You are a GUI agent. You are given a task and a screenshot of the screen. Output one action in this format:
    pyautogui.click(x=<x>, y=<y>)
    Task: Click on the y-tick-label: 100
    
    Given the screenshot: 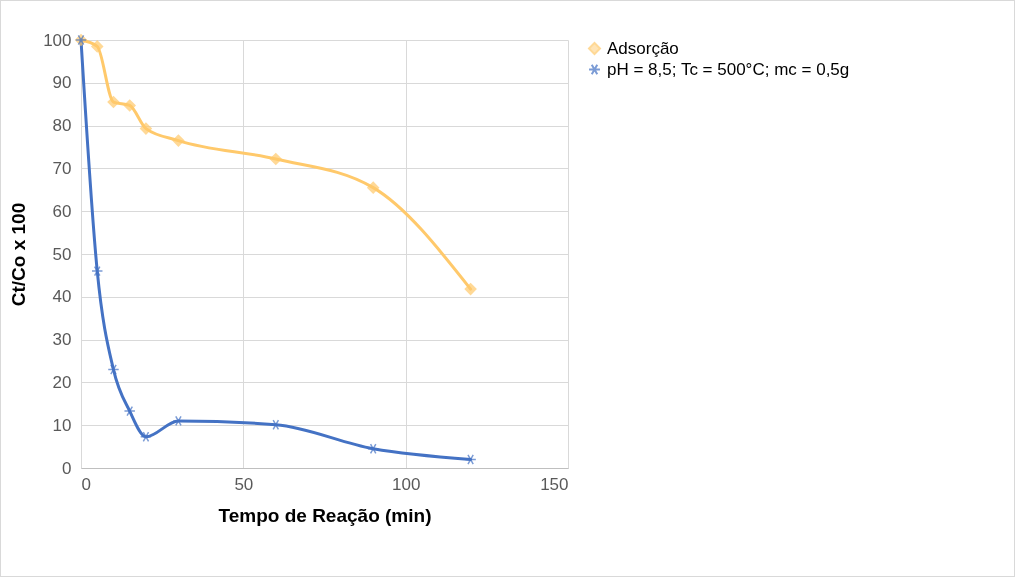 What is the action you would take?
    pyautogui.click(x=57, y=40)
    